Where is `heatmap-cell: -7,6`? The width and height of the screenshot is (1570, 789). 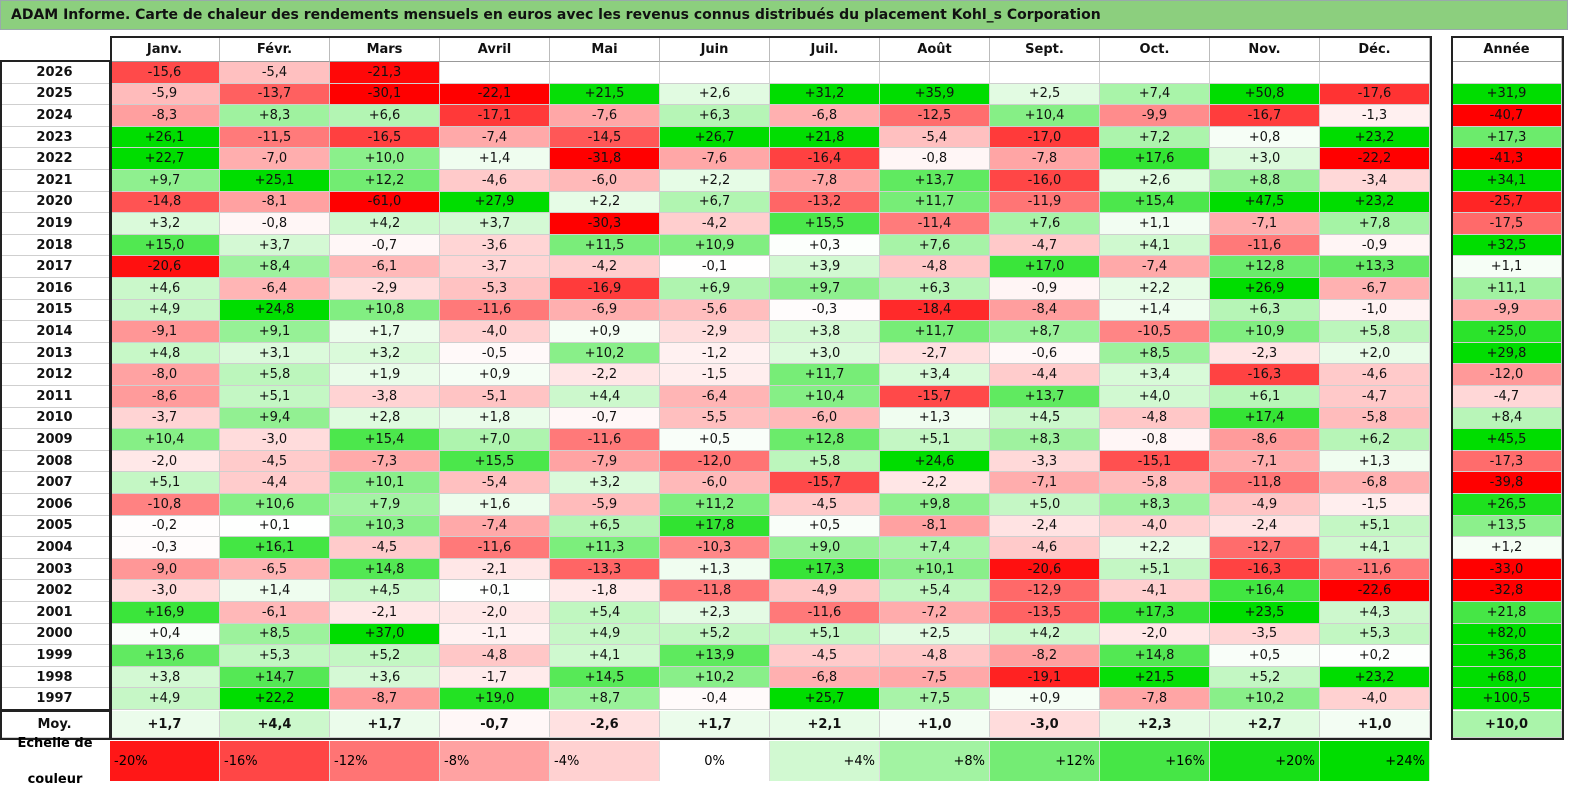
heatmap-cell: -7,6 is located at coordinates (715, 159).